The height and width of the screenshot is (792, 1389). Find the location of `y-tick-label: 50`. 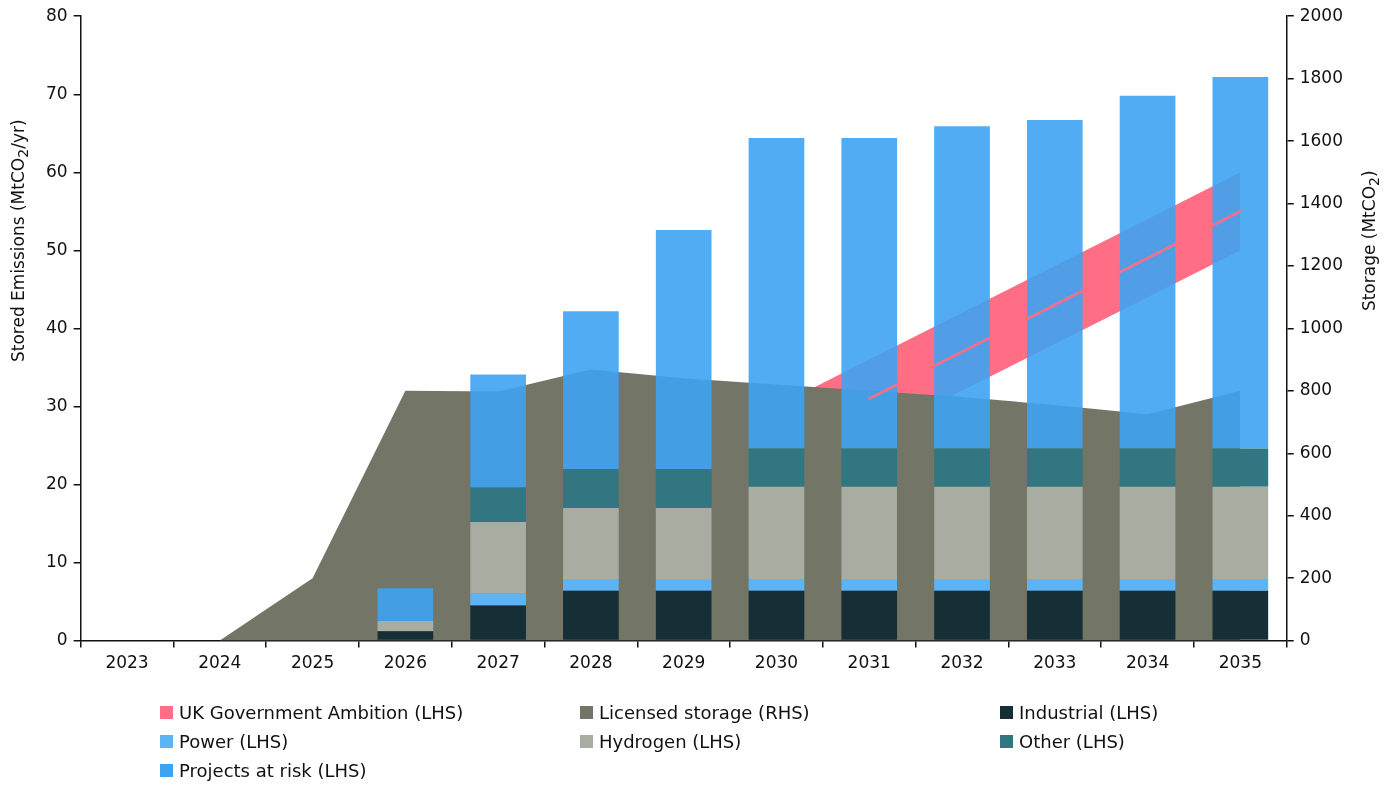

y-tick-label: 50 is located at coordinates (56, 248).